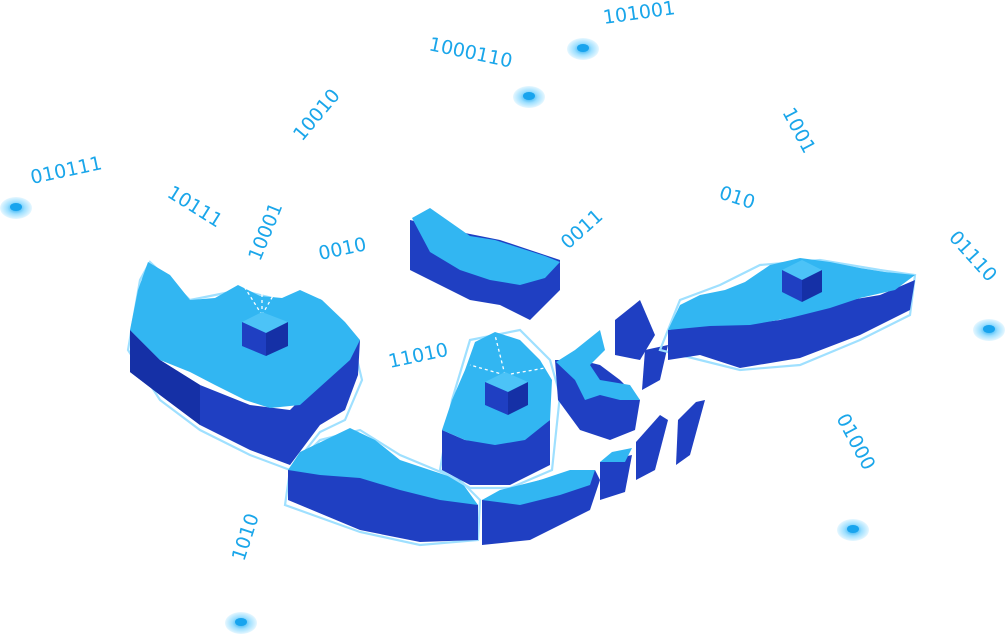  I want to click on binary-label: 10111, so click(194, 207).